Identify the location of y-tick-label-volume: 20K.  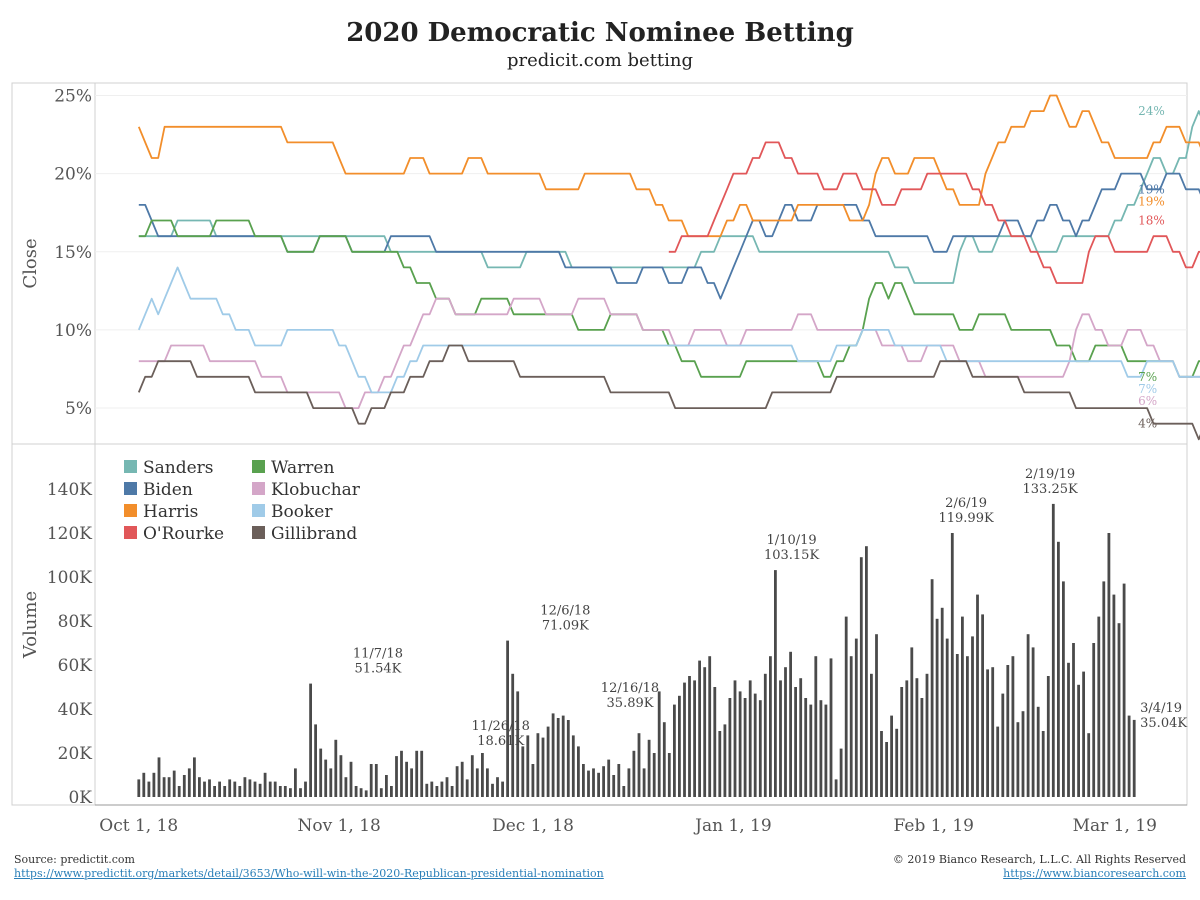
(75, 754).